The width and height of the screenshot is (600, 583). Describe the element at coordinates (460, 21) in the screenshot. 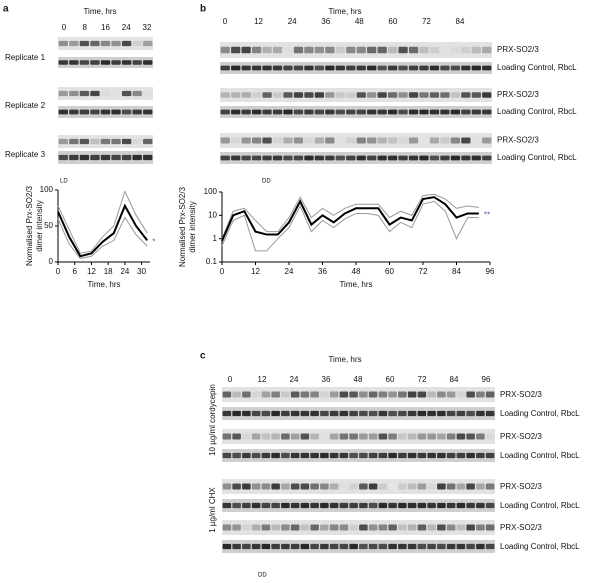

I see `time-tick-label: 84` at that location.